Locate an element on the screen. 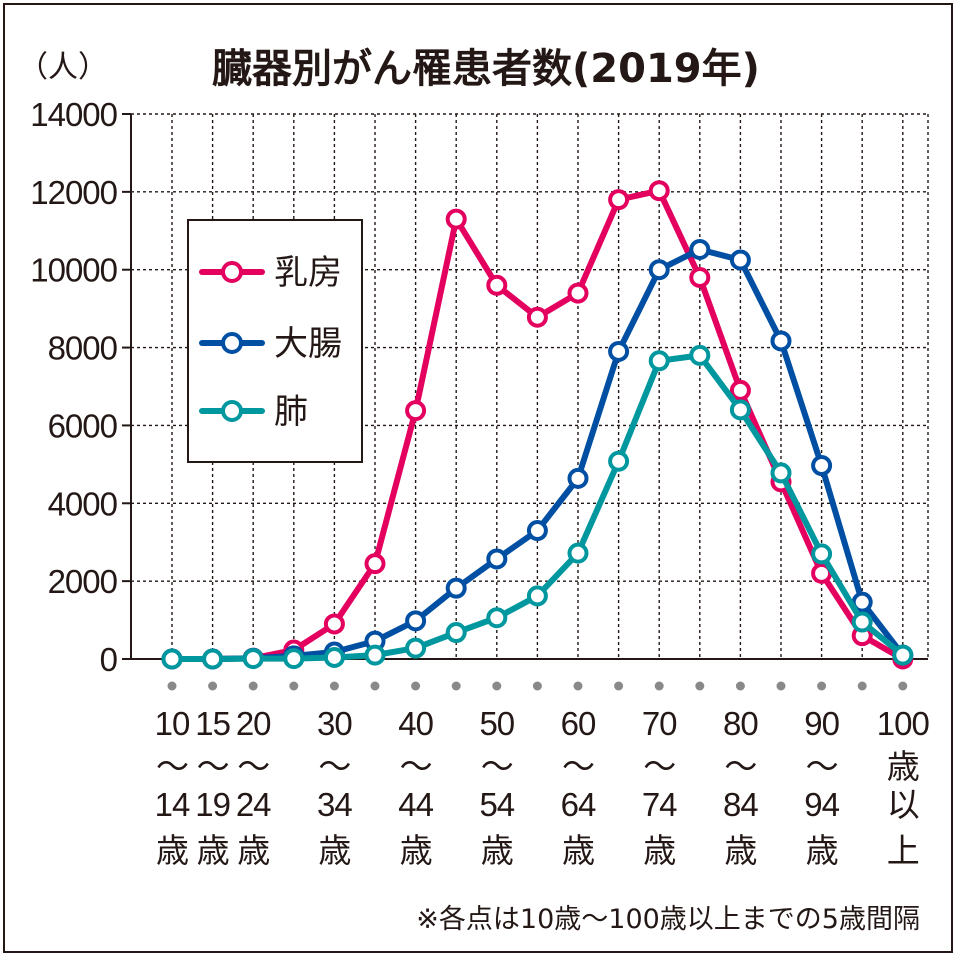  y-tick-label: 10000 is located at coordinates (73, 270).